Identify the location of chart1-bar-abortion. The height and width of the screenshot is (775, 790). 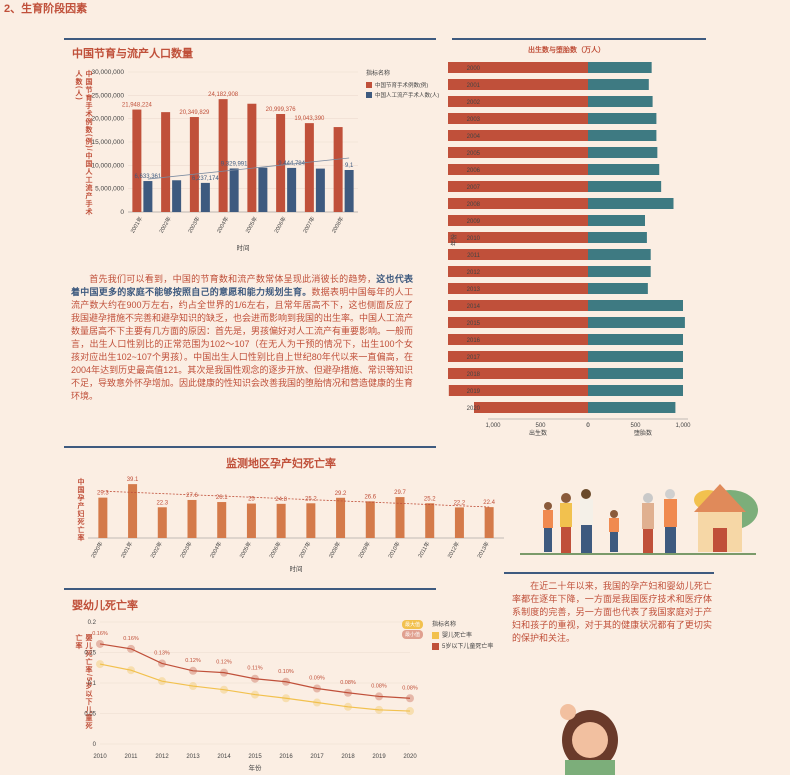
(320, 190).